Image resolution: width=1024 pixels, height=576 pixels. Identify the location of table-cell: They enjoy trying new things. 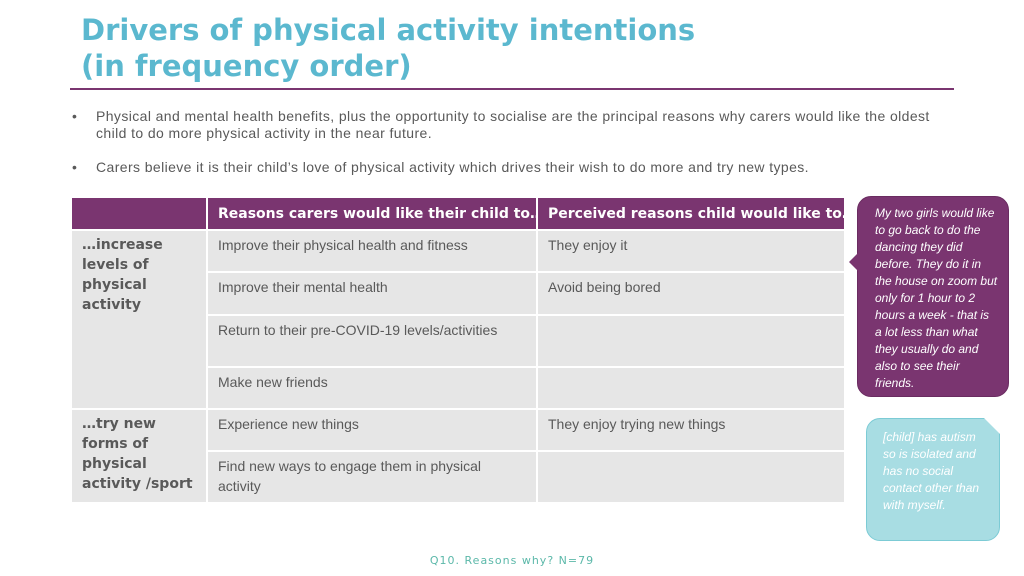
(691, 430).